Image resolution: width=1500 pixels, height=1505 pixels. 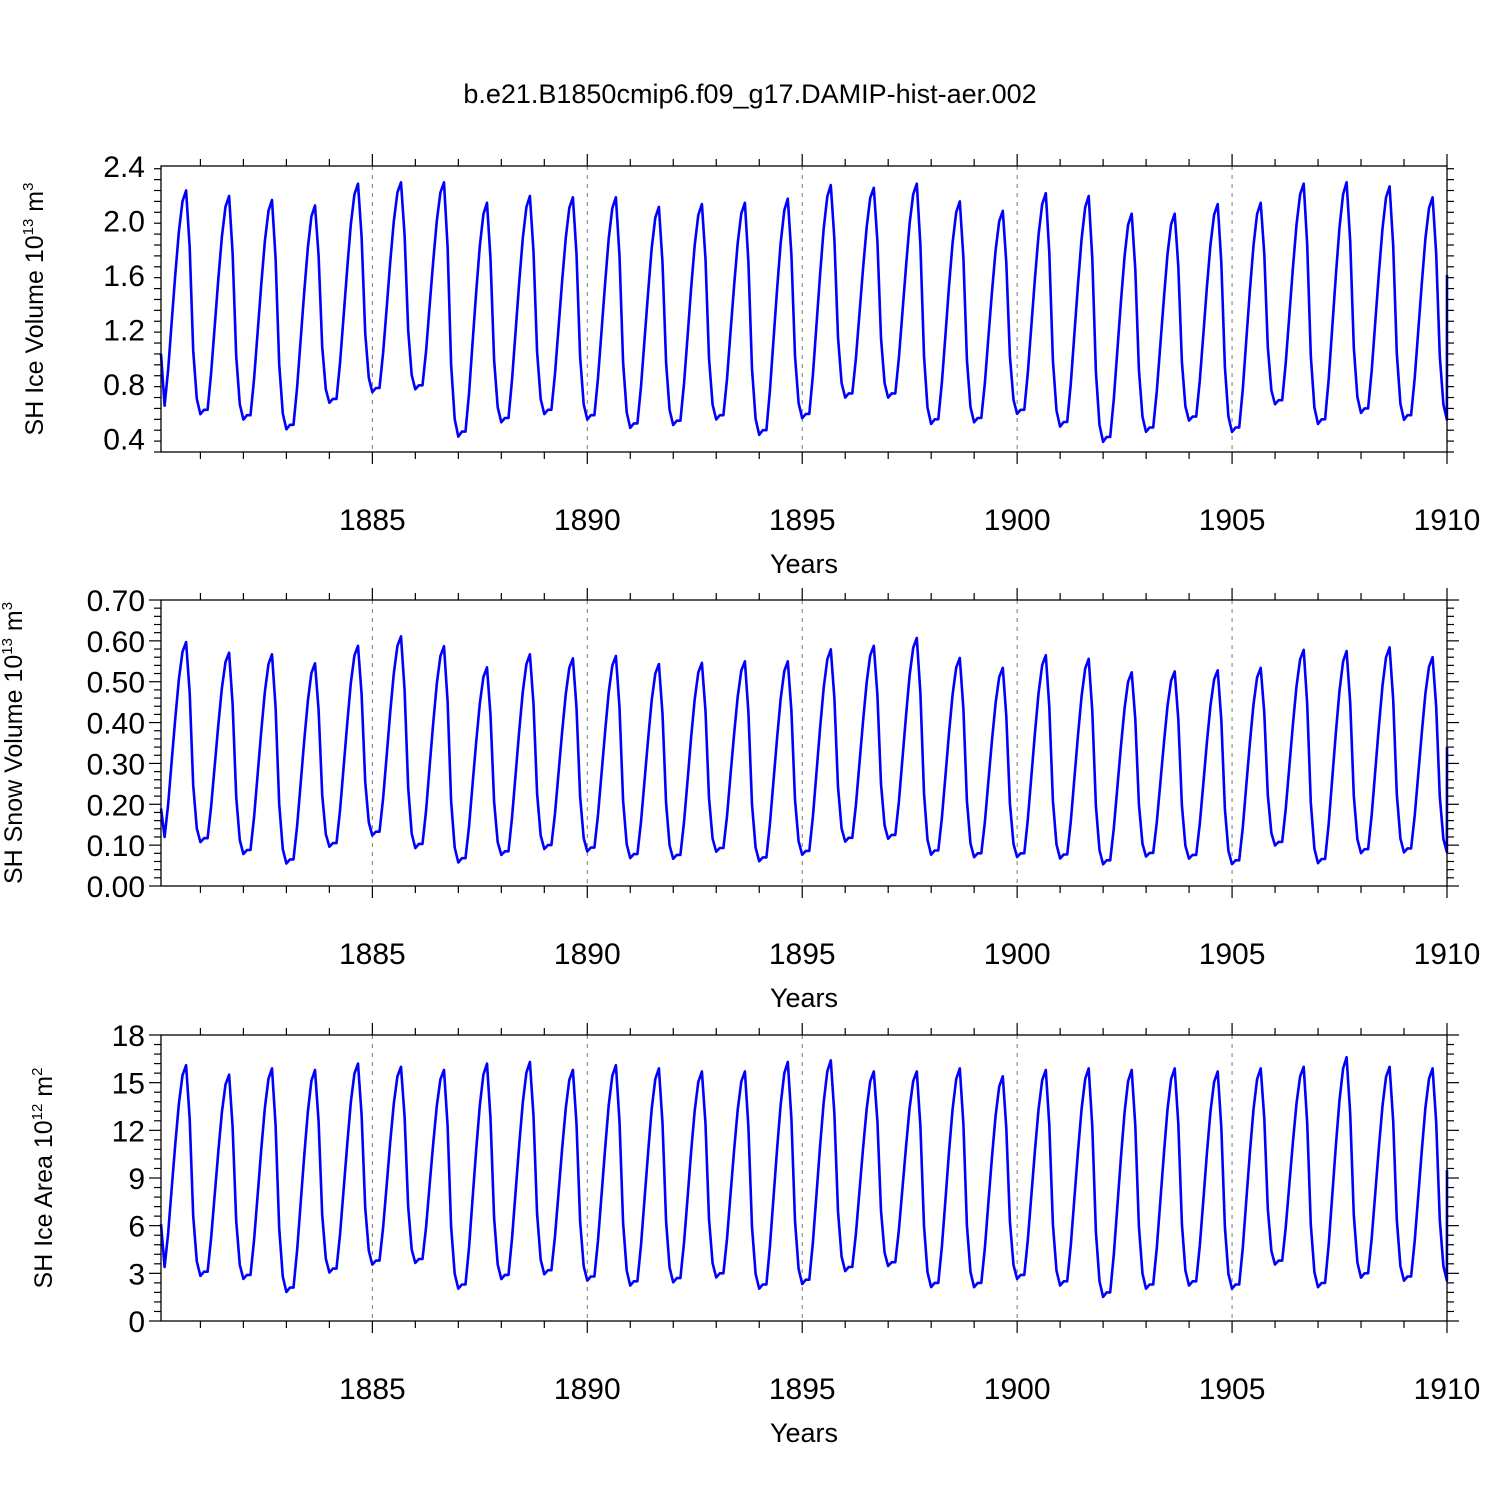 What do you see at coordinates (128, 1131) in the screenshot?
I see `y-tick-label: 12` at bounding box center [128, 1131].